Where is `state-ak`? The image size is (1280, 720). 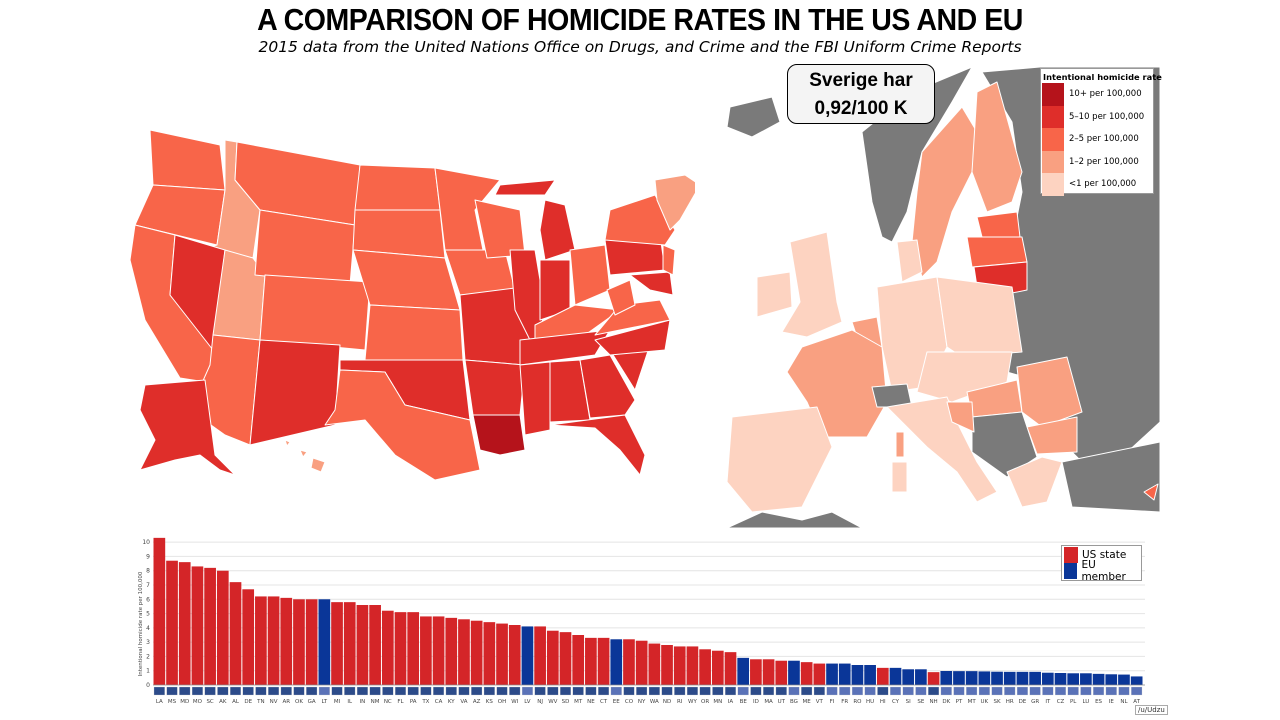
state-ak is located at coordinates (187, 427).